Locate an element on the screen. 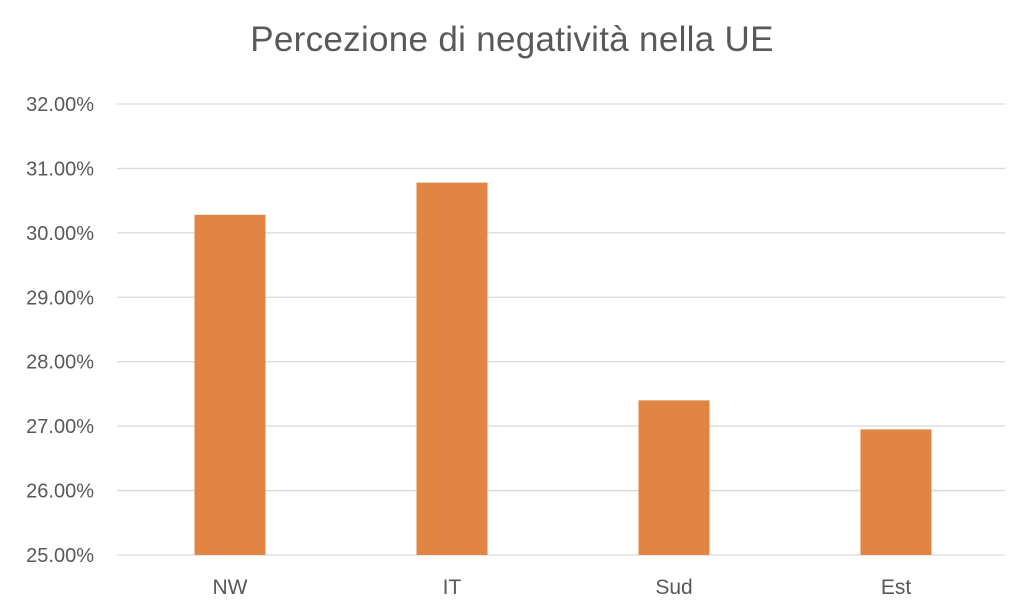  bar-it is located at coordinates (452, 369).